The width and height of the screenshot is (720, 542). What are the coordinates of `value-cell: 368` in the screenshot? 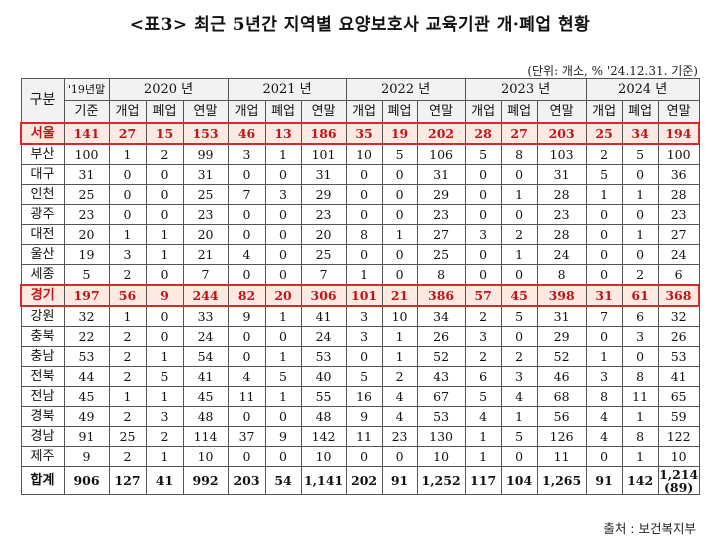 It's located at (679, 295).